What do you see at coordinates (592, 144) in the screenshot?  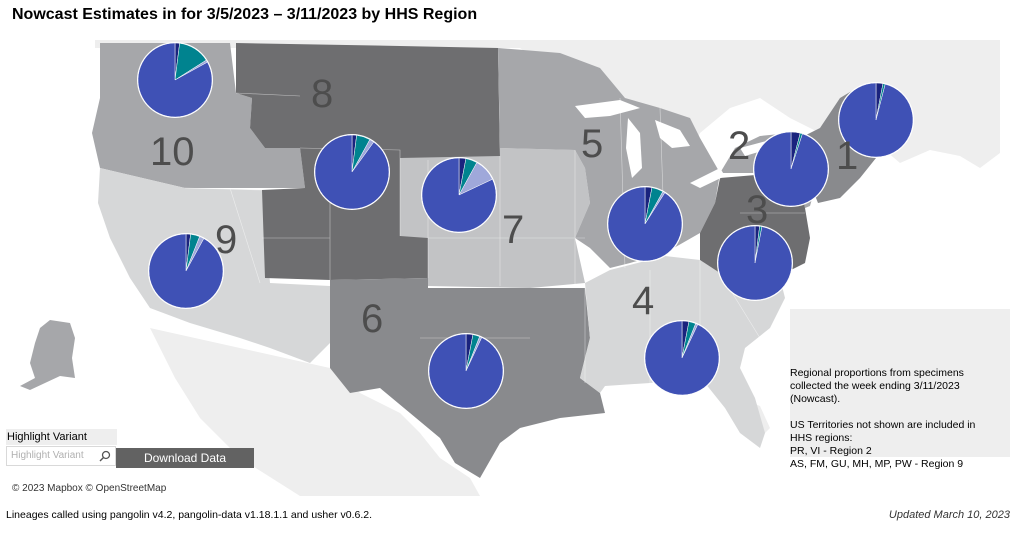 I see `region-label-5: 5` at bounding box center [592, 144].